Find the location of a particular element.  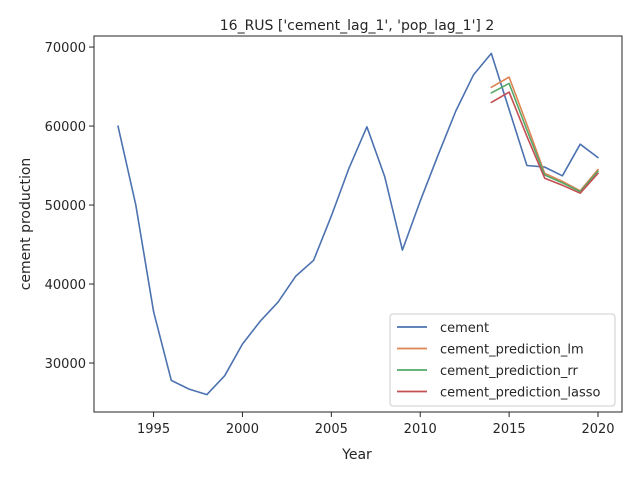

x-tick-label: 1995 is located at coordinates (153, 429).